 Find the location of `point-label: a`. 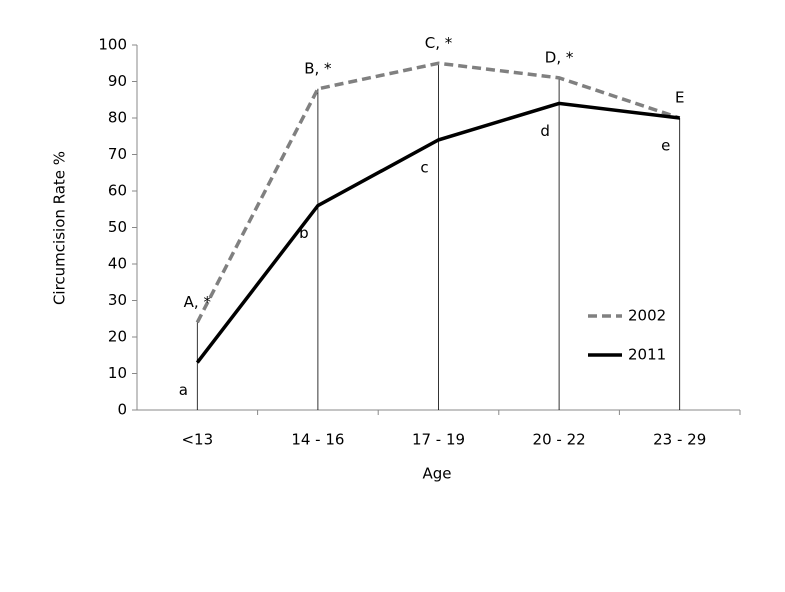

point-label: a is located at coordinates (183, 390).